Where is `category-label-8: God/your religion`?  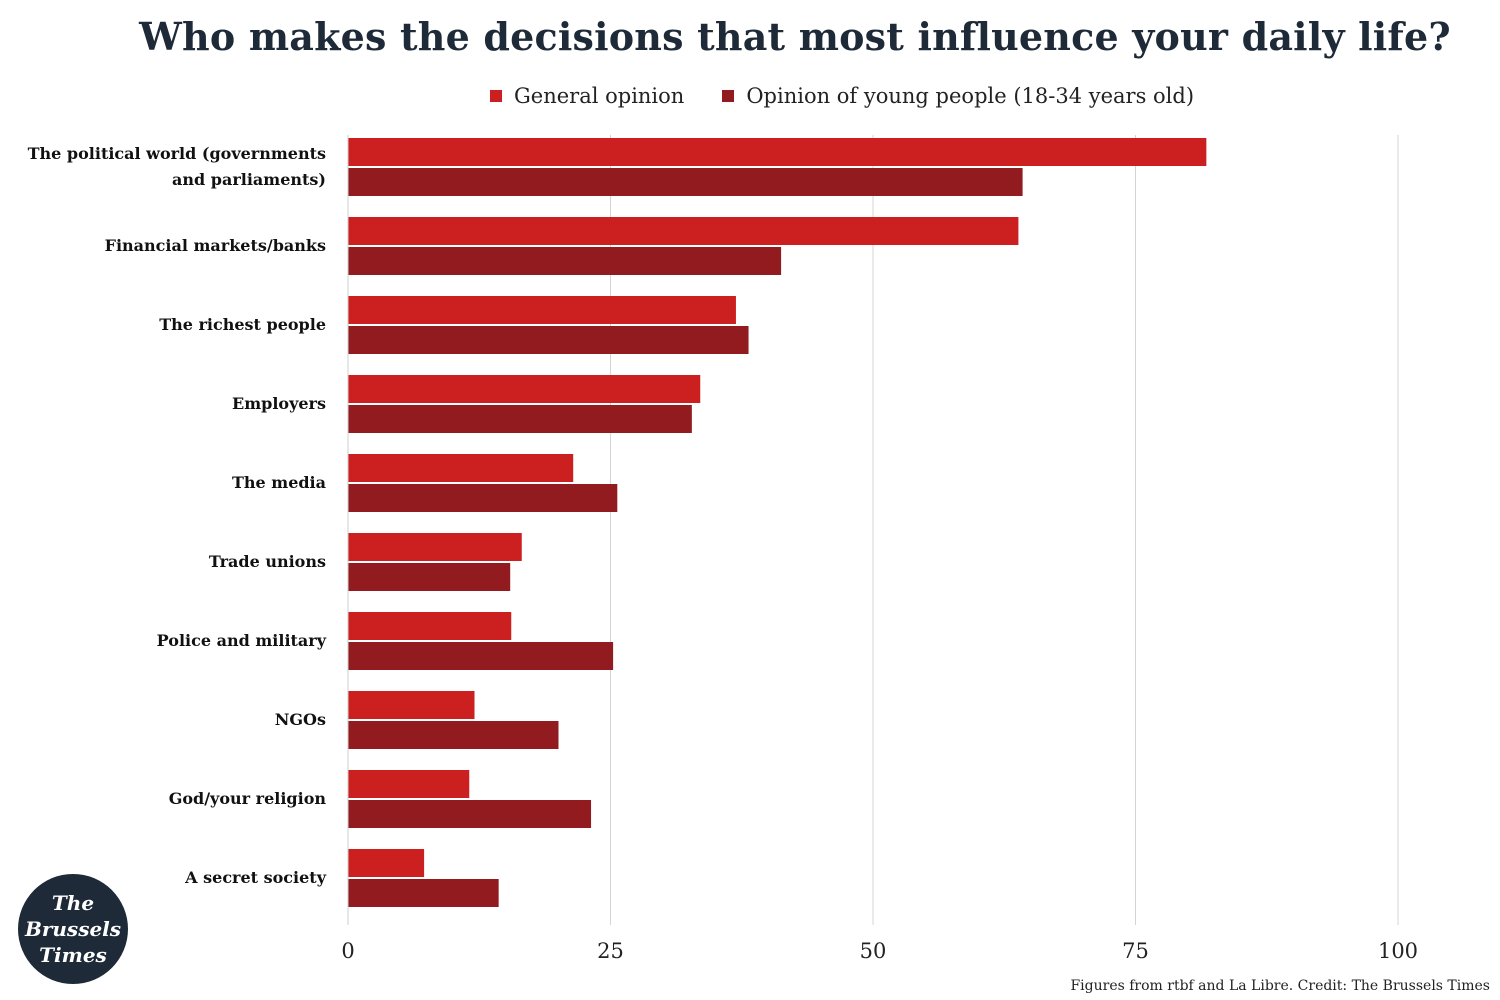 category-label-8: God/your religion is located at coordinates (248, 798).